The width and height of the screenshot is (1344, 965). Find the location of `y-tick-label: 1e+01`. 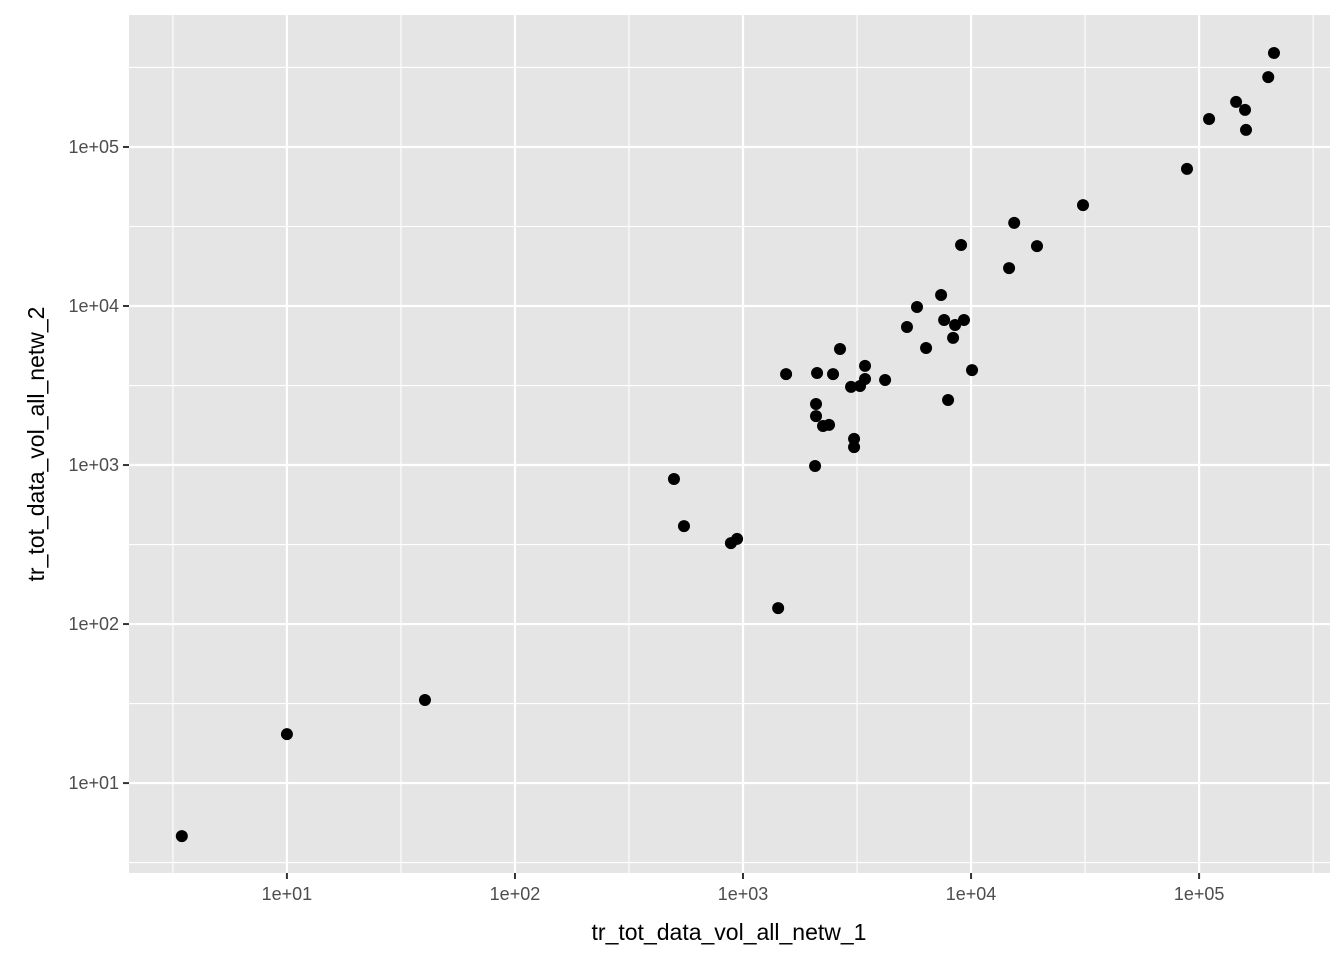

y-tick-label: 1e+01 is located at coordinates (93, 783).